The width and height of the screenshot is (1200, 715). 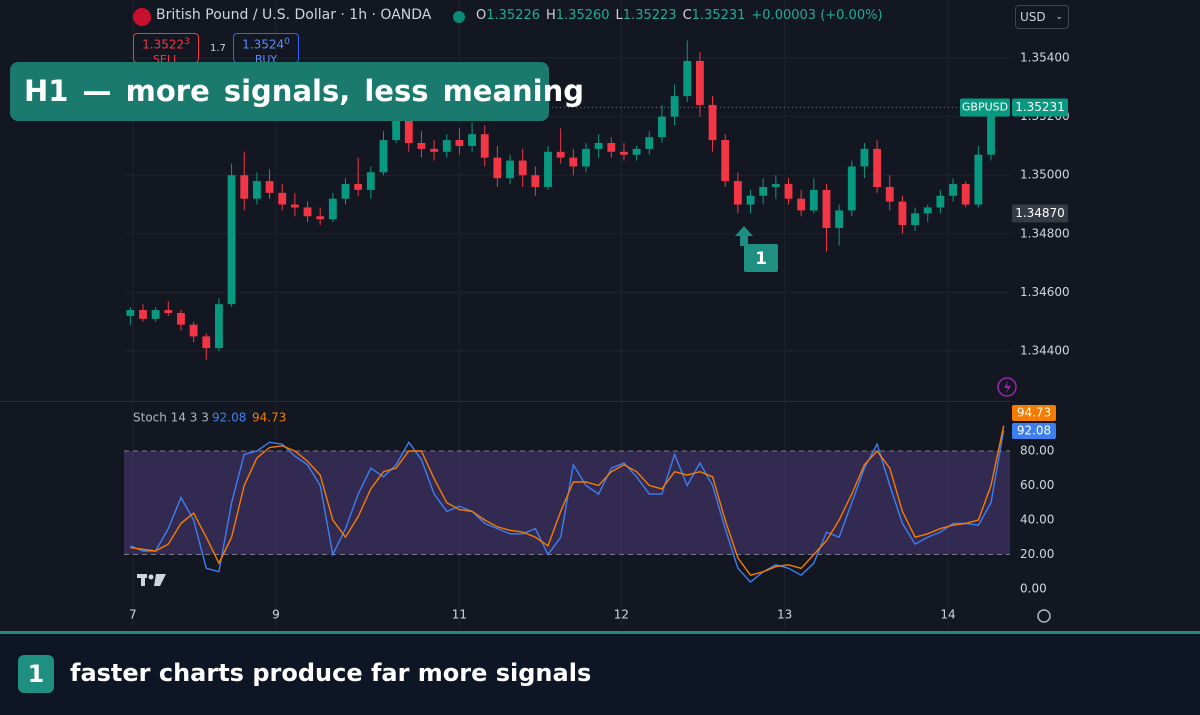 What do you see at coordinates (1033, 589) in the screenshot?
I see `y-tick-label: 0.00` at bounding box center [1033, 589].